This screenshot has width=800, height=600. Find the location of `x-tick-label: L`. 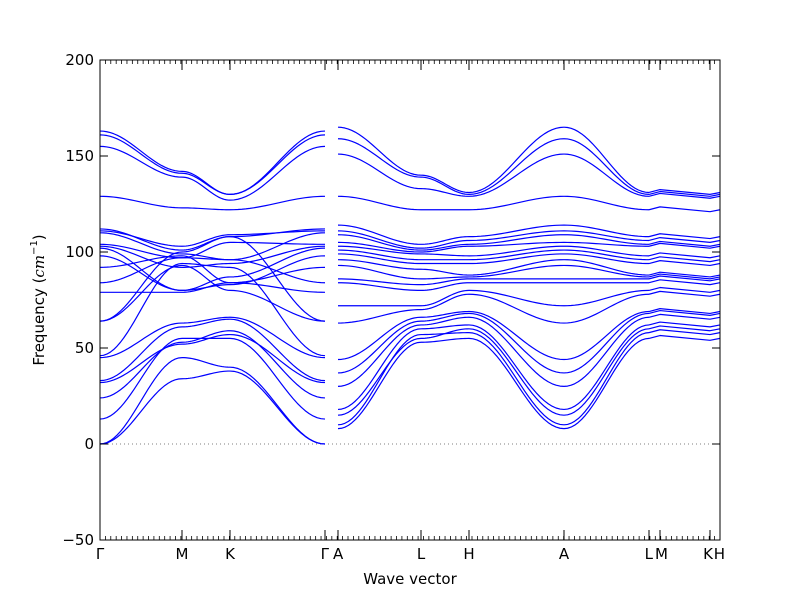

x-tick-label: L is located at coordinates (421, 554).